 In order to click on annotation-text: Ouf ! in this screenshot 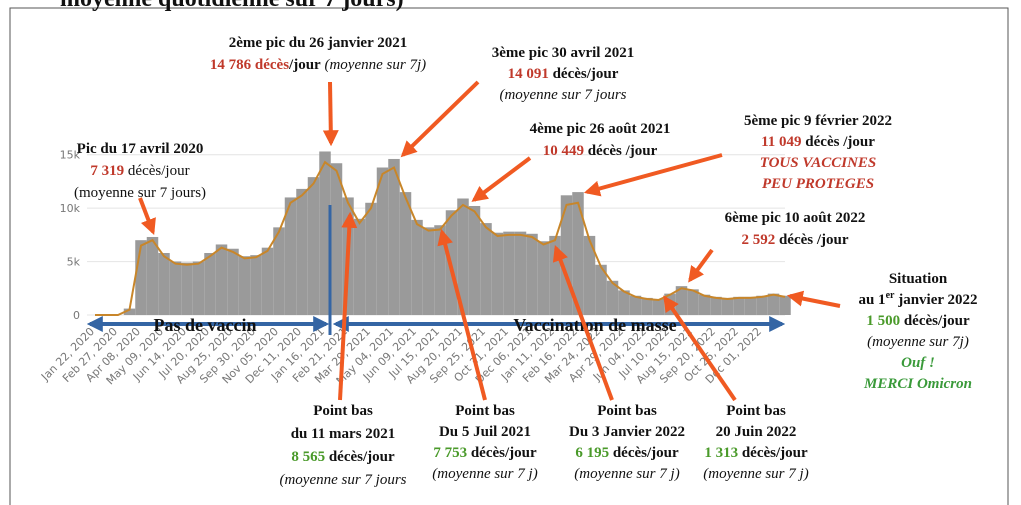, I will do `click(918, 363)`.